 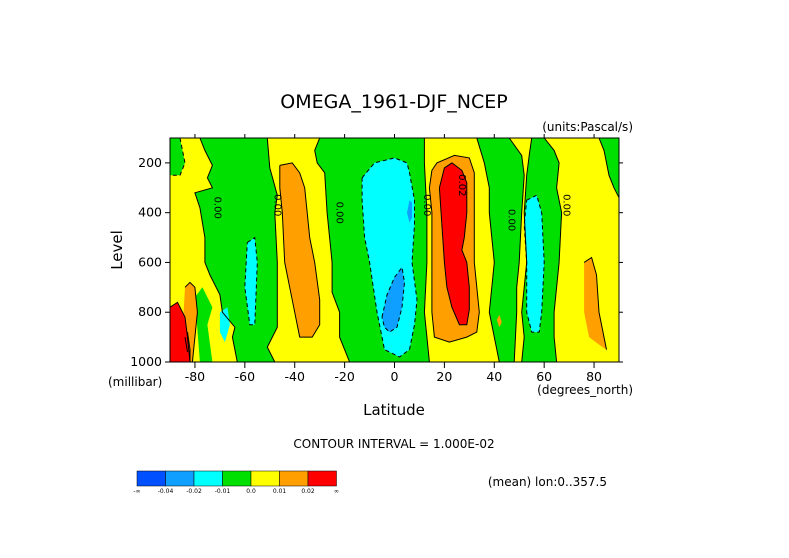 What do you see at coordinates (195, 376) in the screenshot?
I see `x-tick-label-0: -80` at bounding box center [195, 376].